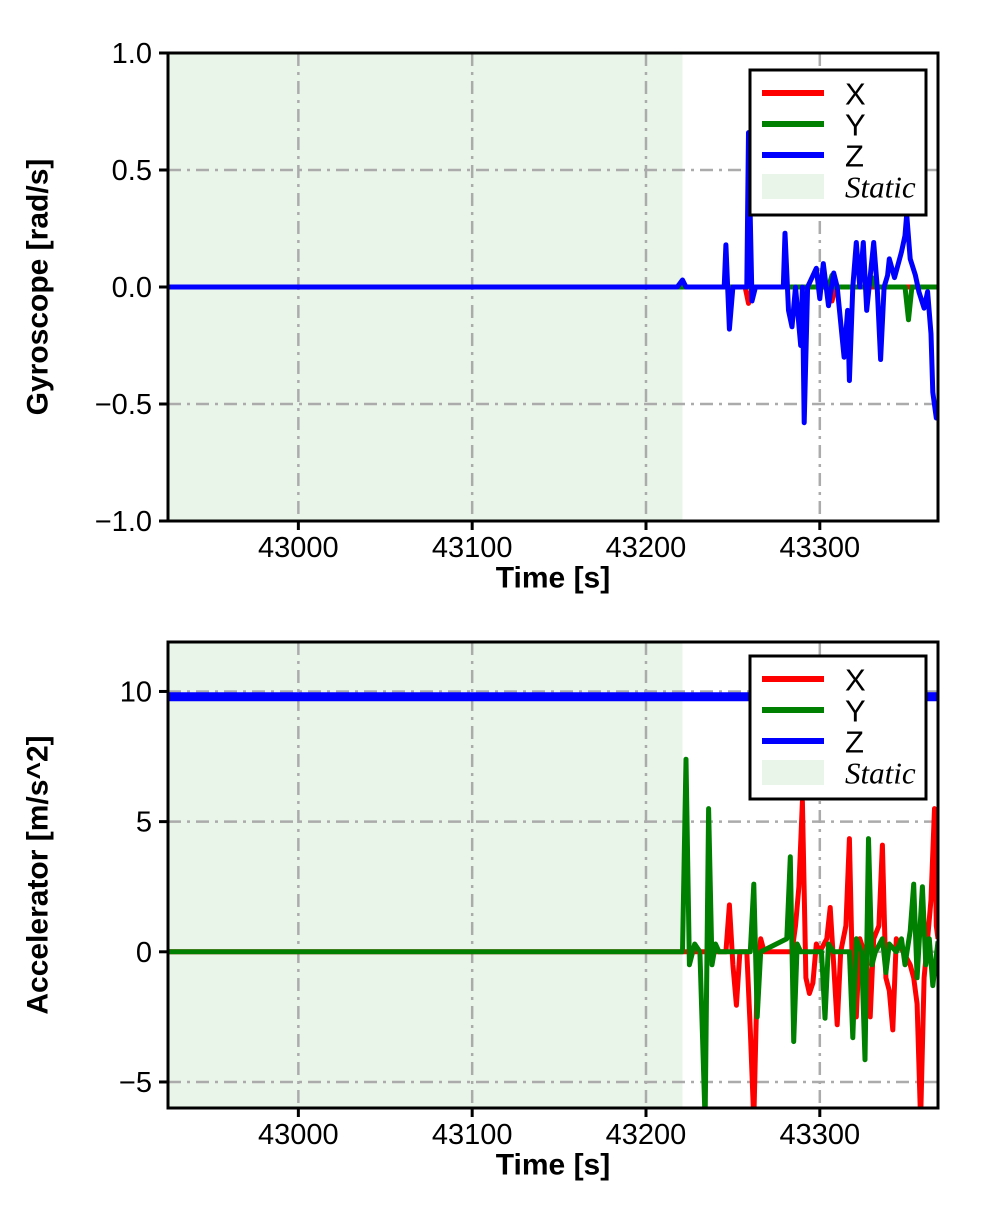 Image resolution: width=992 pixels, height=1228 pixels. Describe the element at coordinates (132, 54) in the screenshot. I see `y-tick-label: 1.0` at that location.